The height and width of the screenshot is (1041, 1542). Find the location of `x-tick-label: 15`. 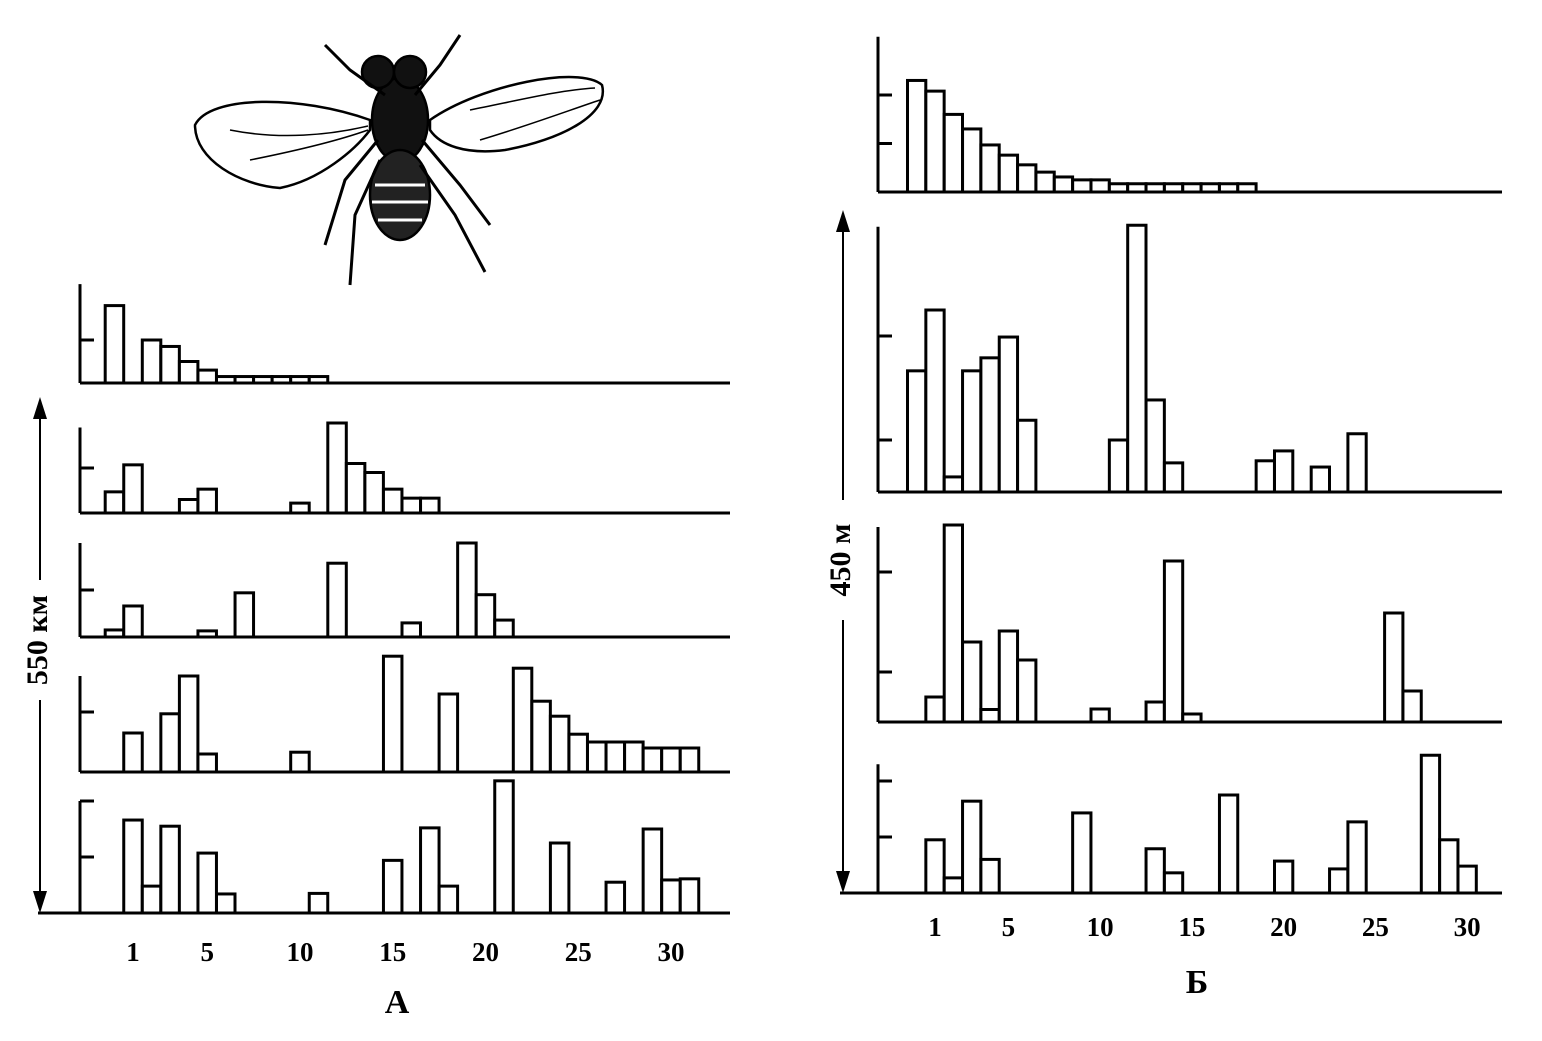

x-tick-label: 15 is located at coordinates (1191, 927).